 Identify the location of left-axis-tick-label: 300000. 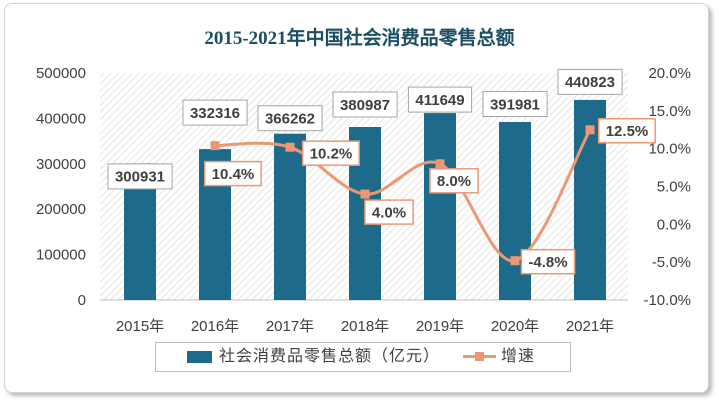
(61, 164).